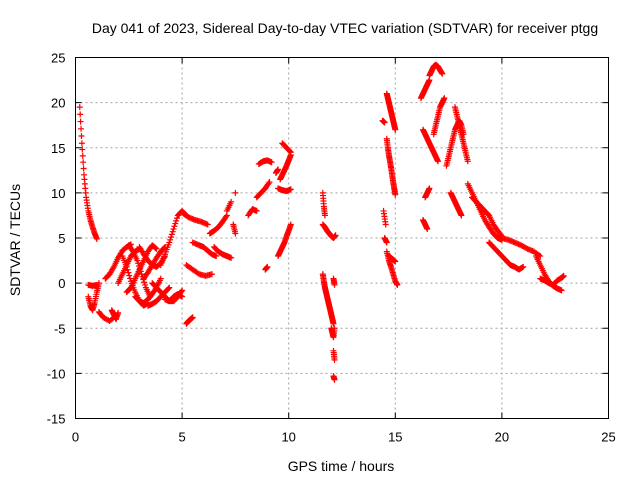 The height and width of the screenshot is (480, 640). Describe the element at coordinates (288, 437) in the screenshot. I see `x-tick-label: 10` at that location.